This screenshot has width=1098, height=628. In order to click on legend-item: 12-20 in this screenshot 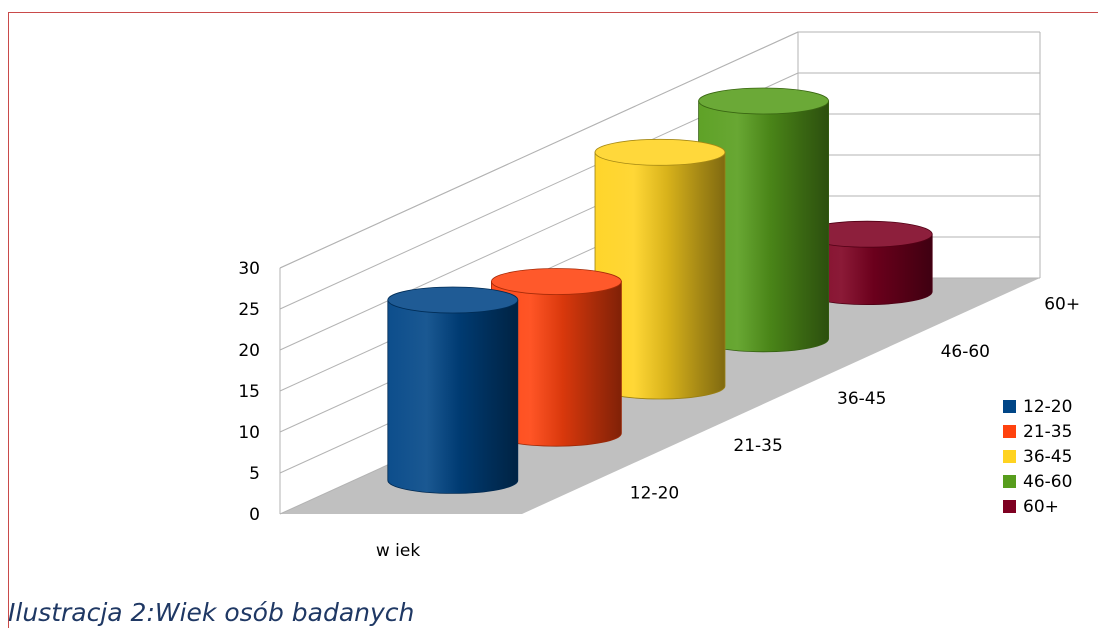, I will do `click(1037, 406)`.